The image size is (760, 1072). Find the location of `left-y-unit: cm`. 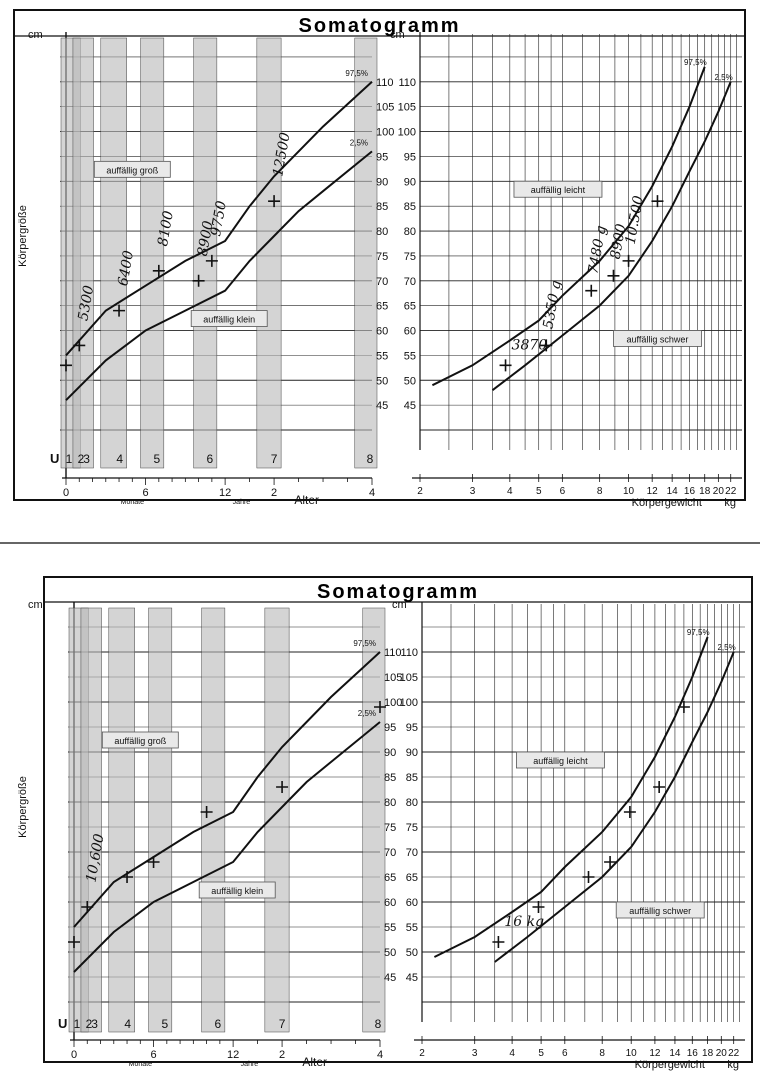

left-y-unit: cm is located at coordinates (35, 35).